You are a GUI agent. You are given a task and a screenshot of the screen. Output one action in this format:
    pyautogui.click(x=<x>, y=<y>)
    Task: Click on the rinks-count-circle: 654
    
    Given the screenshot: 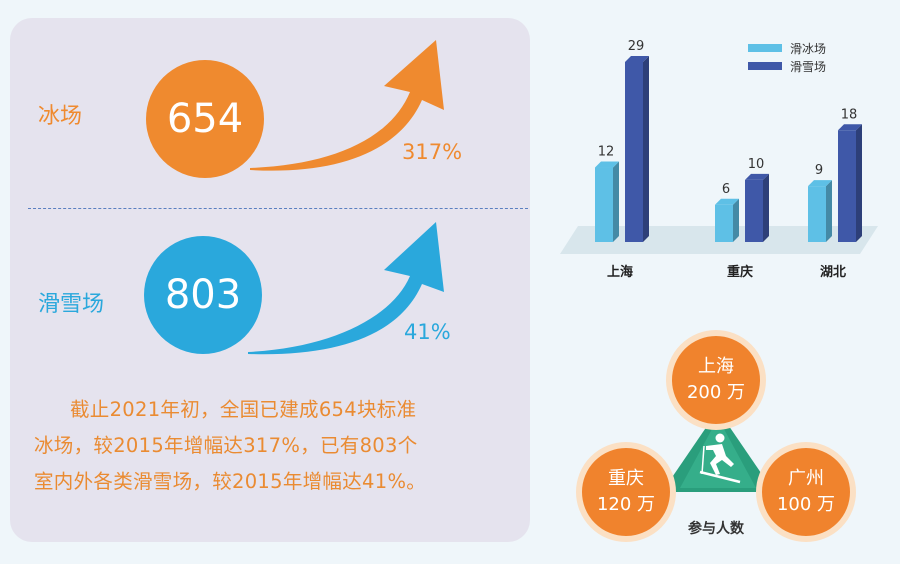 What is the action you would take?
    pyautogui.click(x=205, y=119)
    